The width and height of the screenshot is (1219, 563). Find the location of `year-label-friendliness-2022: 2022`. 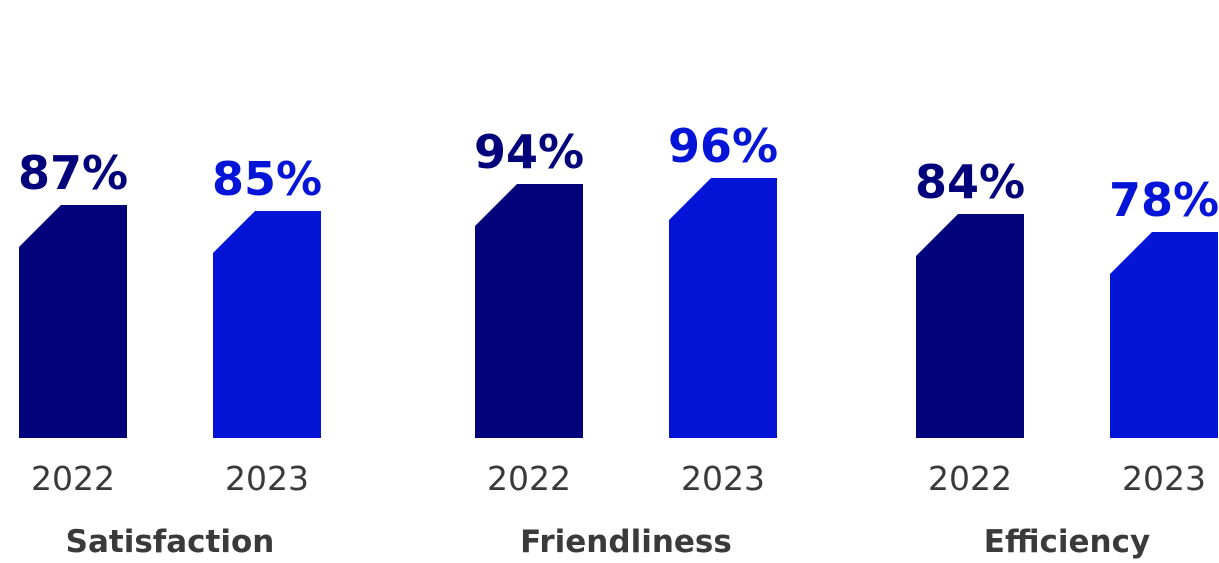

year-label-friendliness-2022: 2022 is located at coordinates (529, 478).